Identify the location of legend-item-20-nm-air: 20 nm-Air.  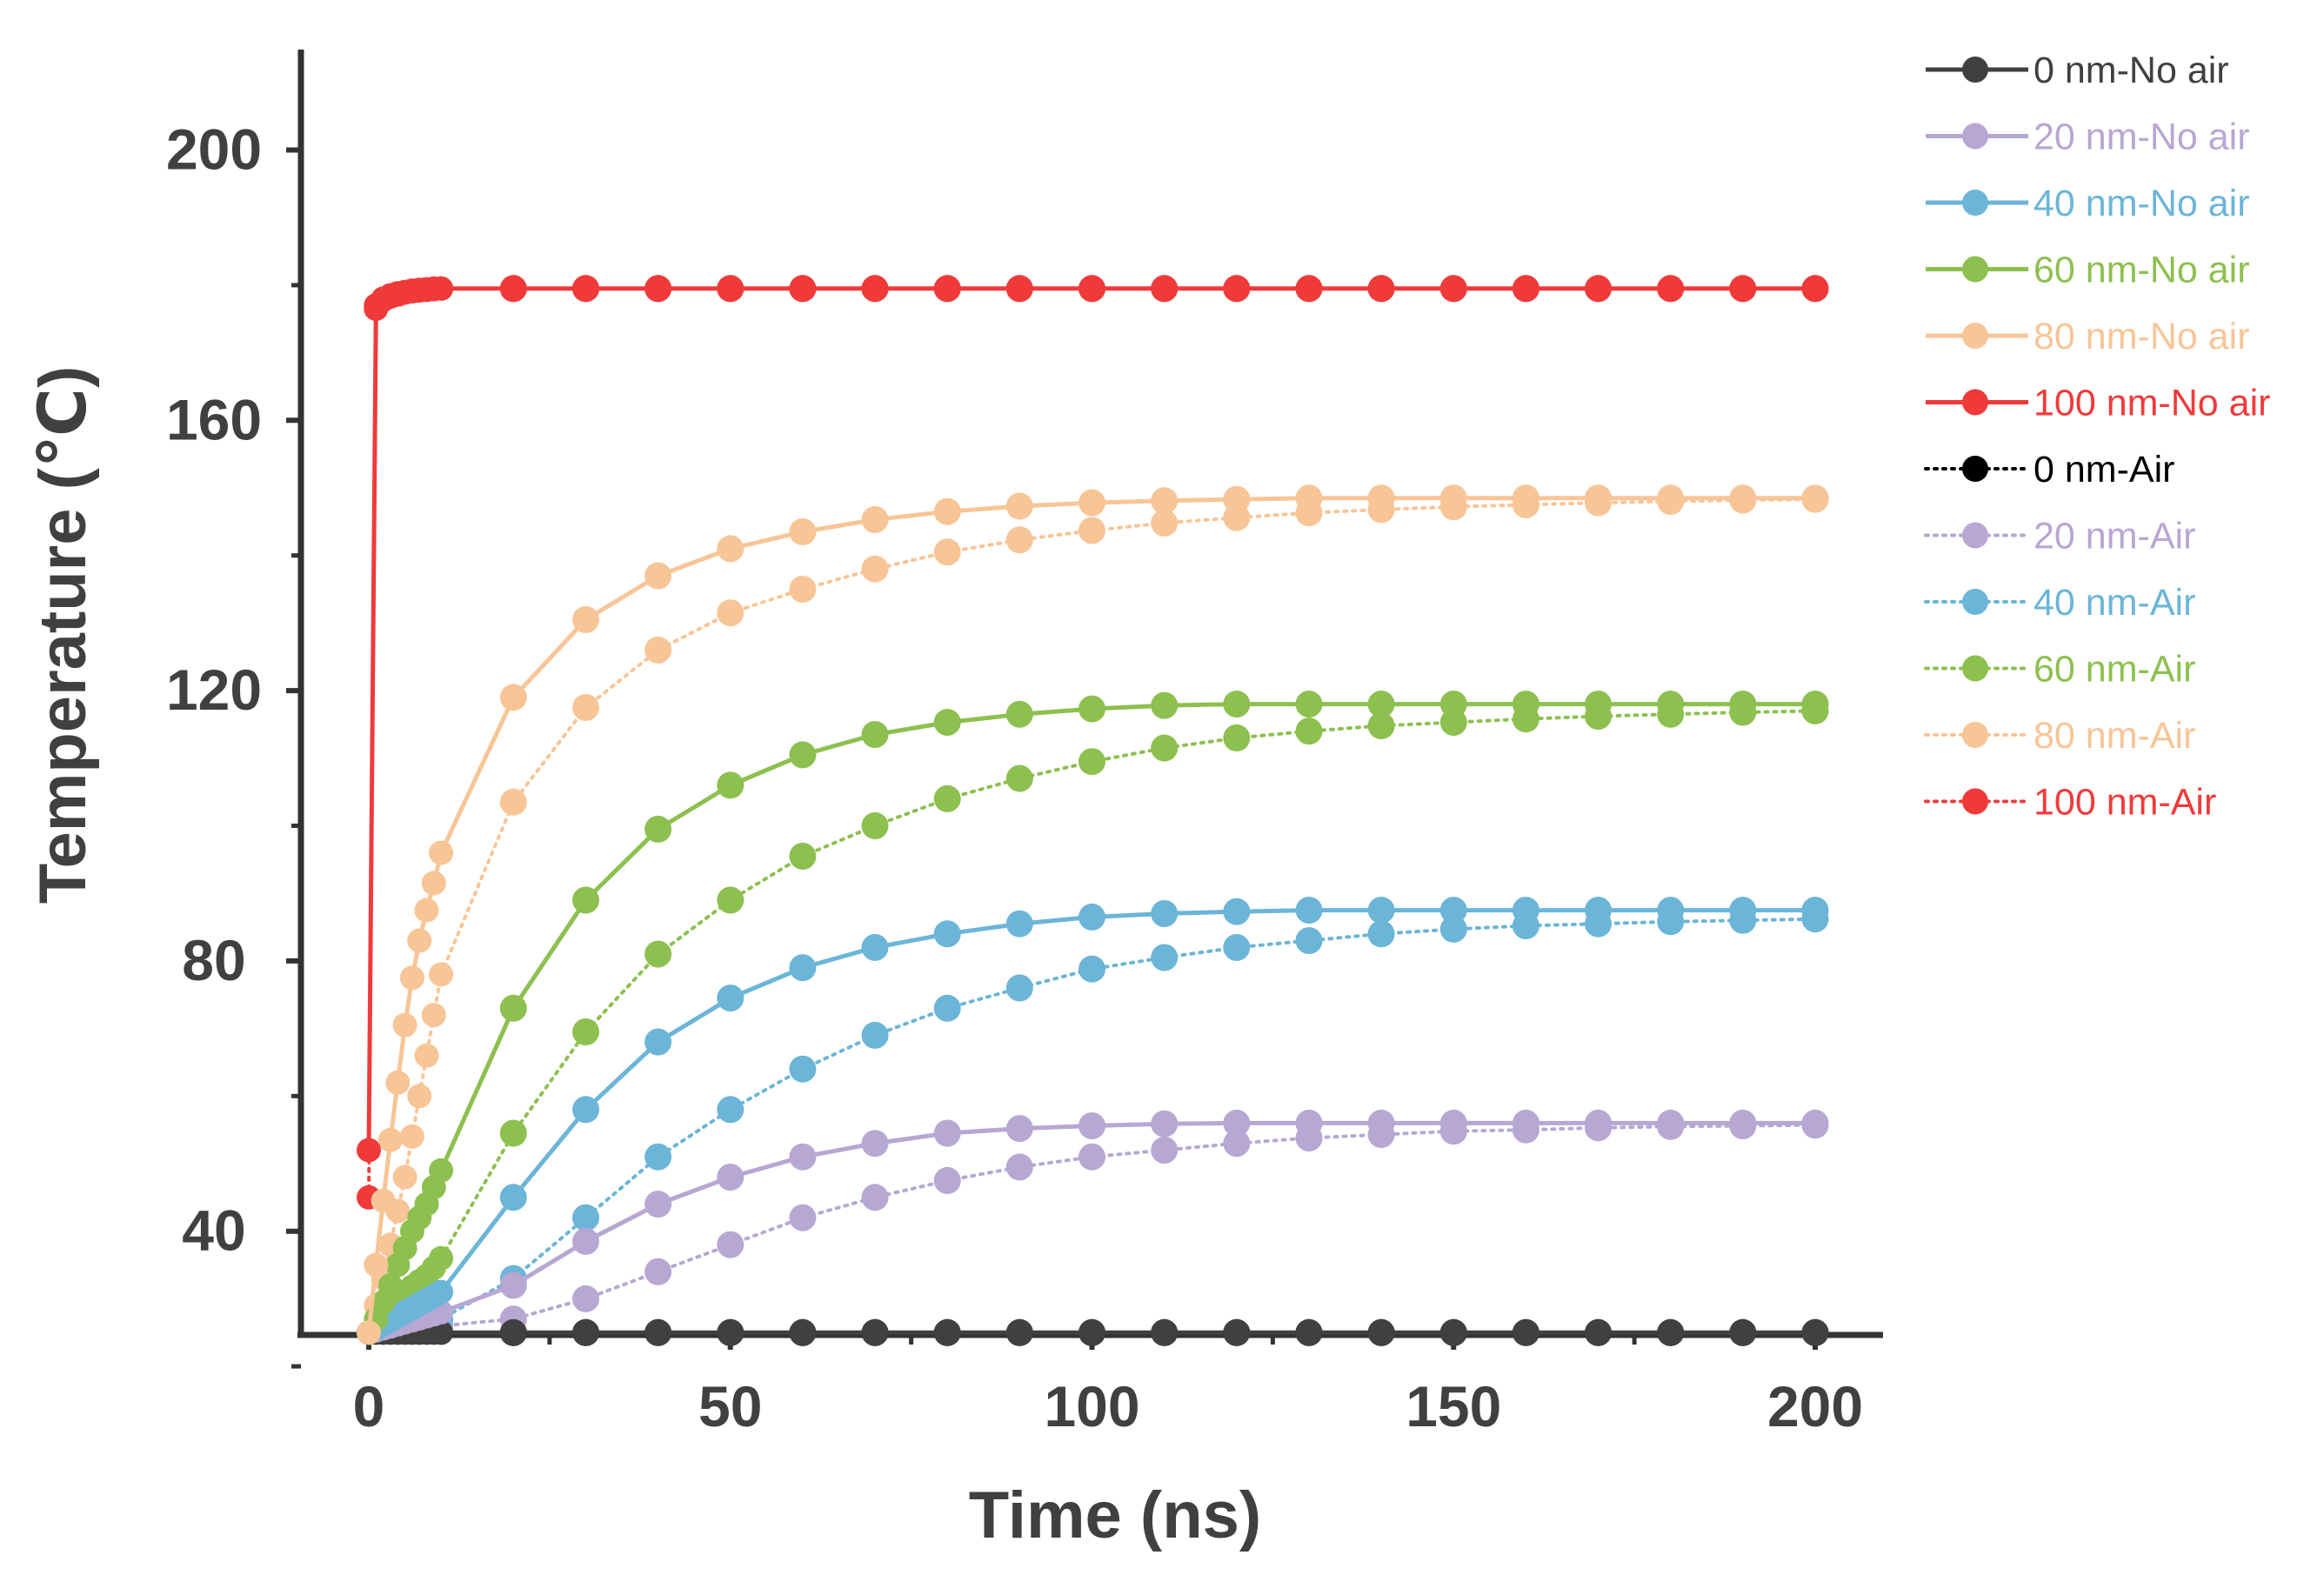
(2059, 537).